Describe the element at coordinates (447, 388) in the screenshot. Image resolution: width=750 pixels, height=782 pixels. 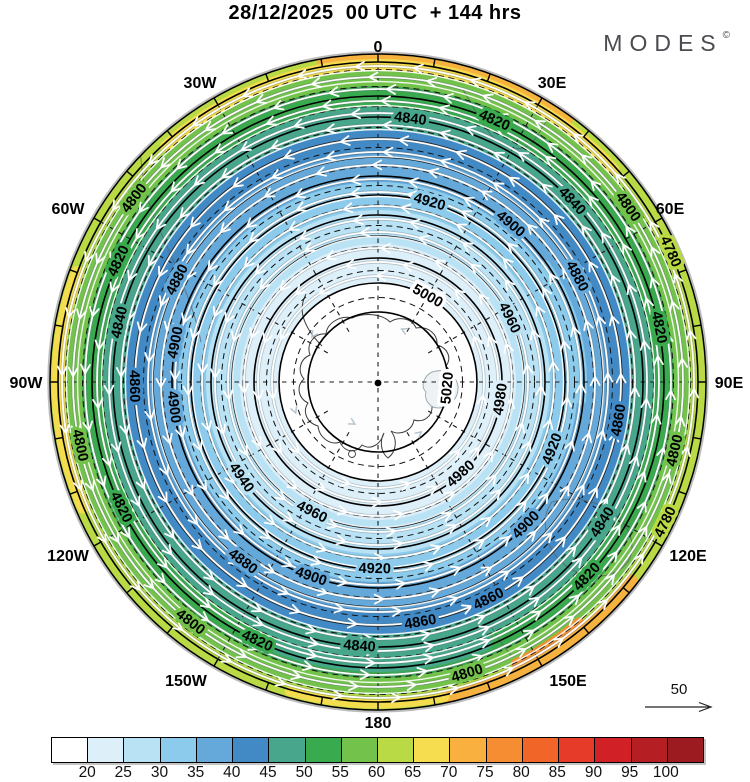
I see `contour-label: 5020` at that location.